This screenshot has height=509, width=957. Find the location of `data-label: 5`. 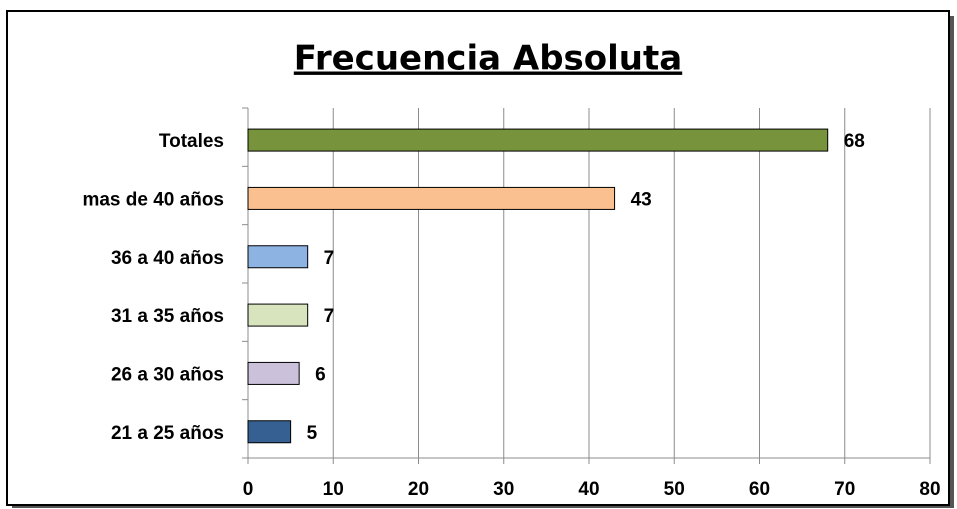

data-label: 5 is located at coordinates (312, 433).